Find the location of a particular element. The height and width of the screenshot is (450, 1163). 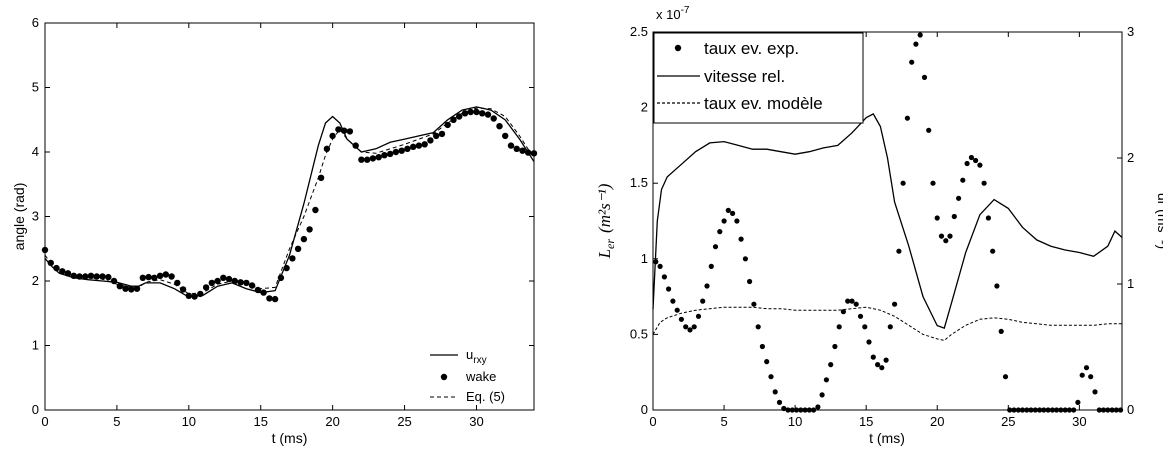

right-right-y-axis-label: ur (ms⁻¹) is located at coordinates (1159, 221).